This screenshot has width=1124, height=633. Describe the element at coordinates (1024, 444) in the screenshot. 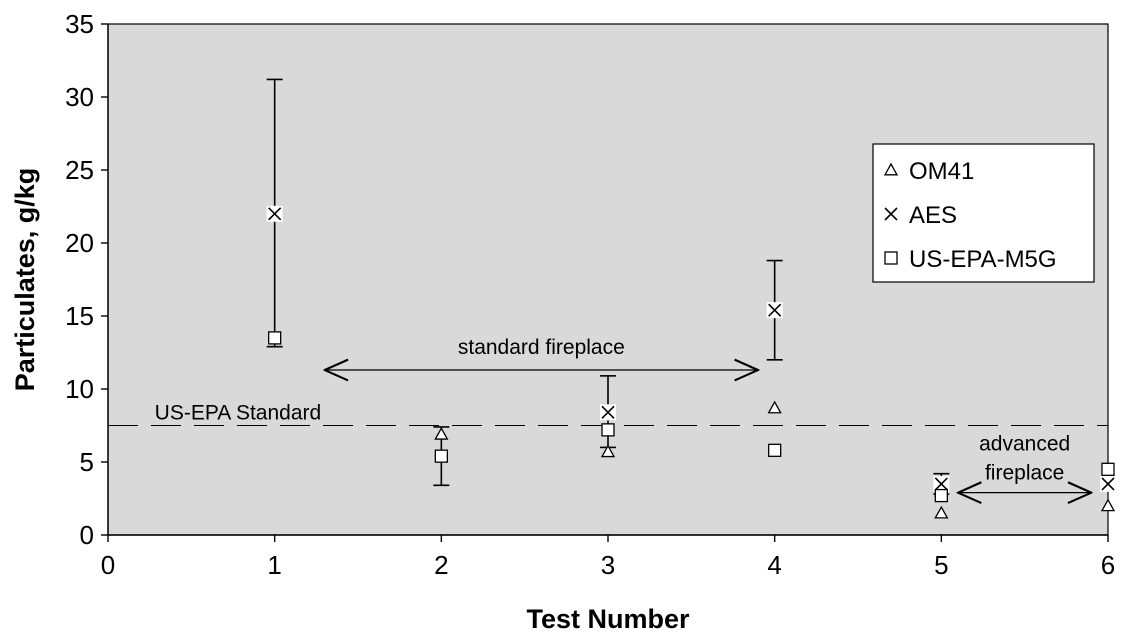

I see `annotation-label: advanced` at that location.